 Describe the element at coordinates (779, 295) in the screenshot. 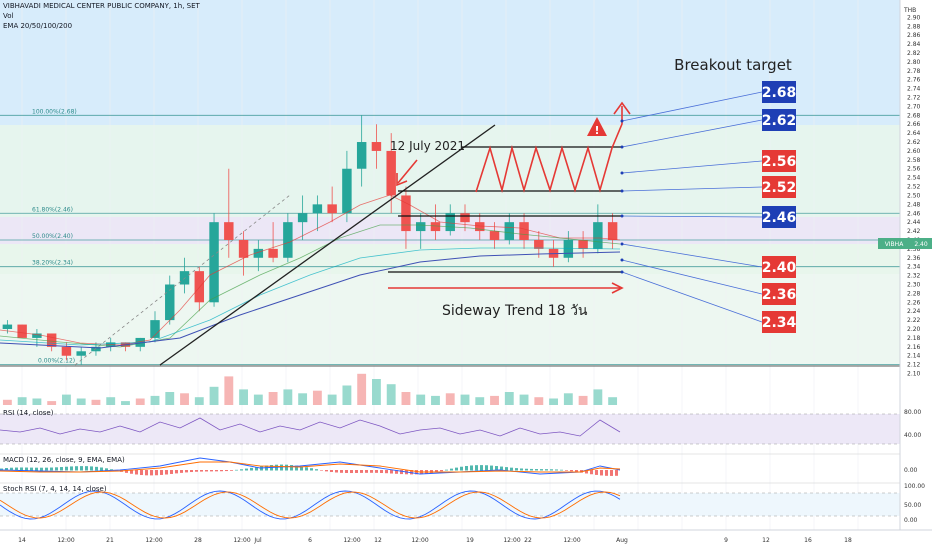

I see `target-value: 2.36` at that location.